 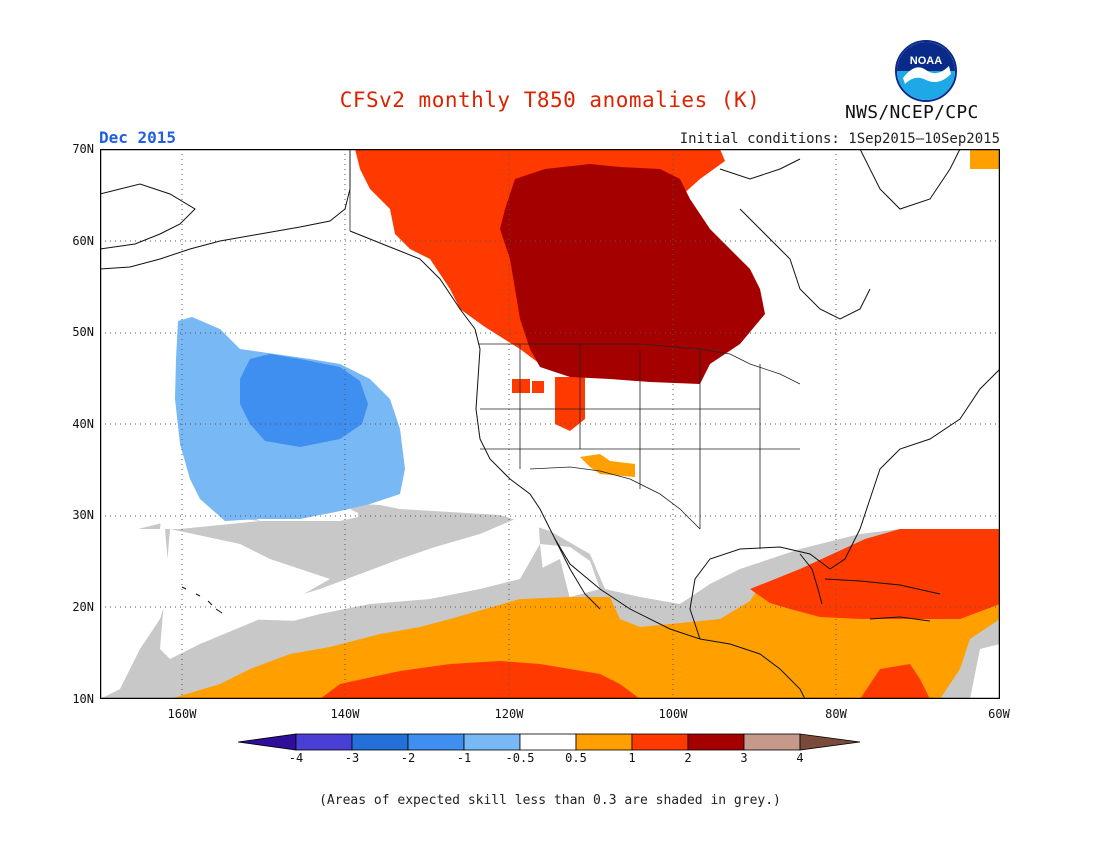 I want to click on colorbar-label: 3, so click(x=744, y=758).